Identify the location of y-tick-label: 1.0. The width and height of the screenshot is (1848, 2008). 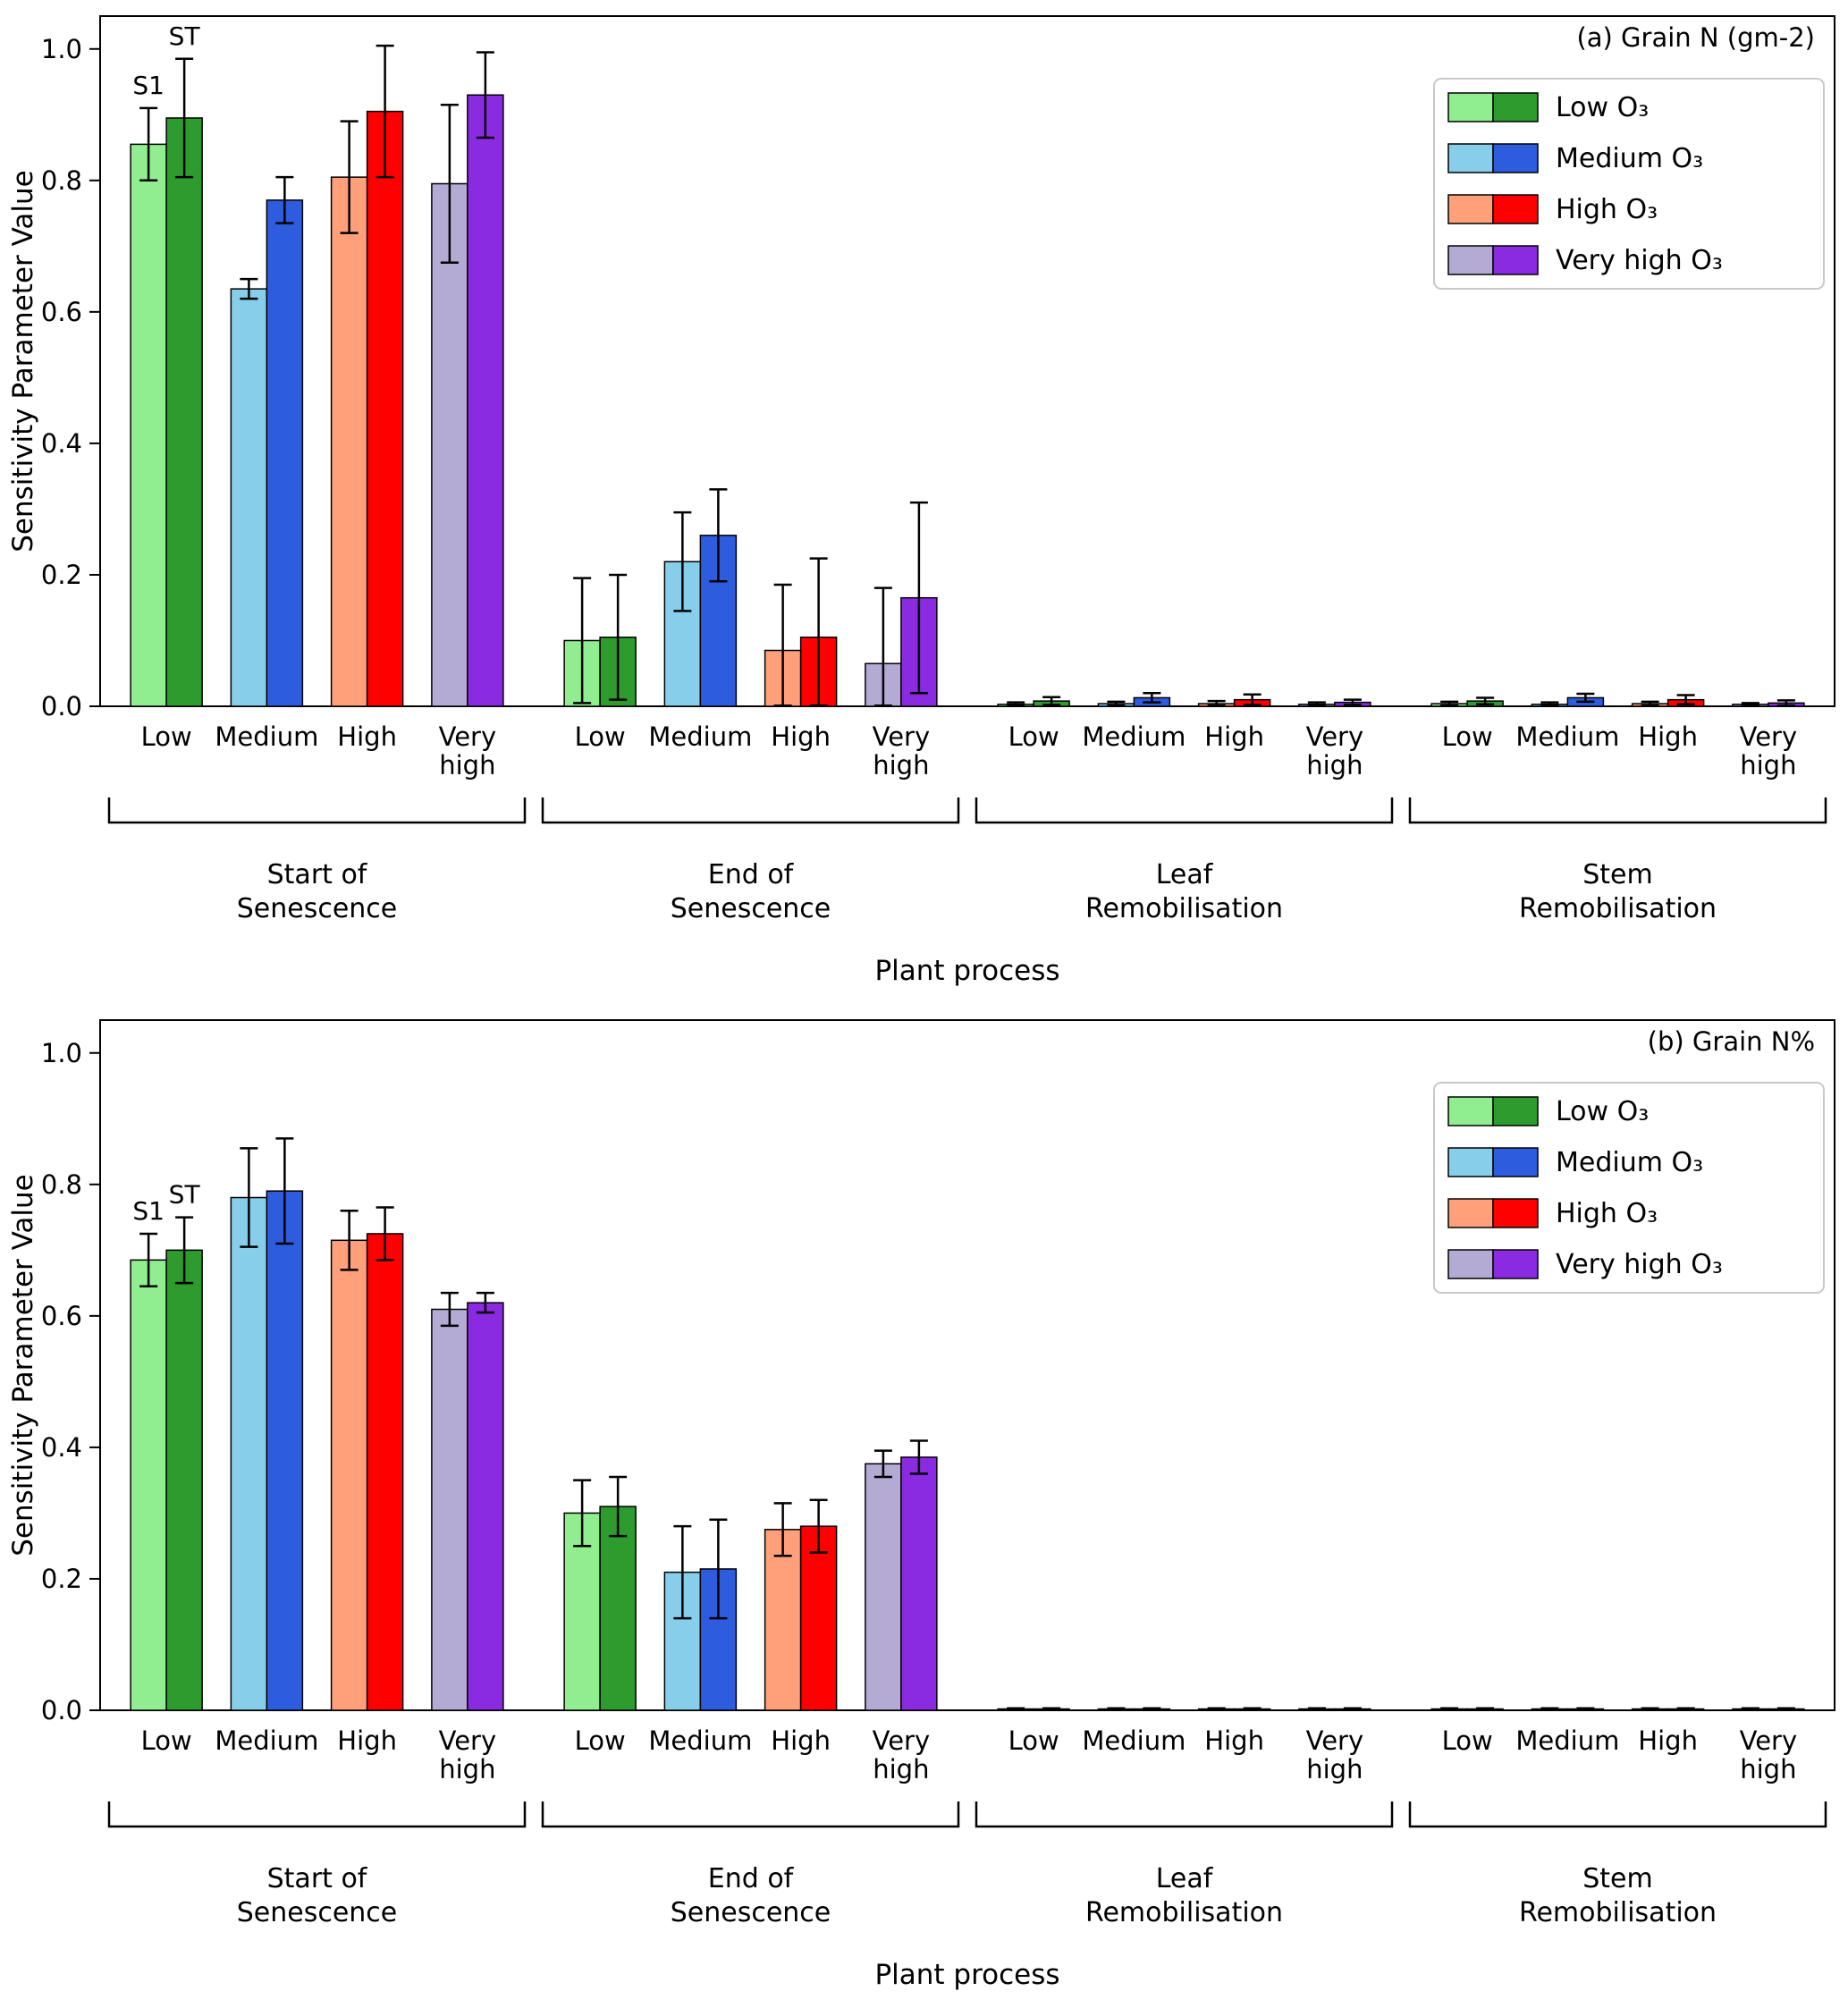
(61, 1053).